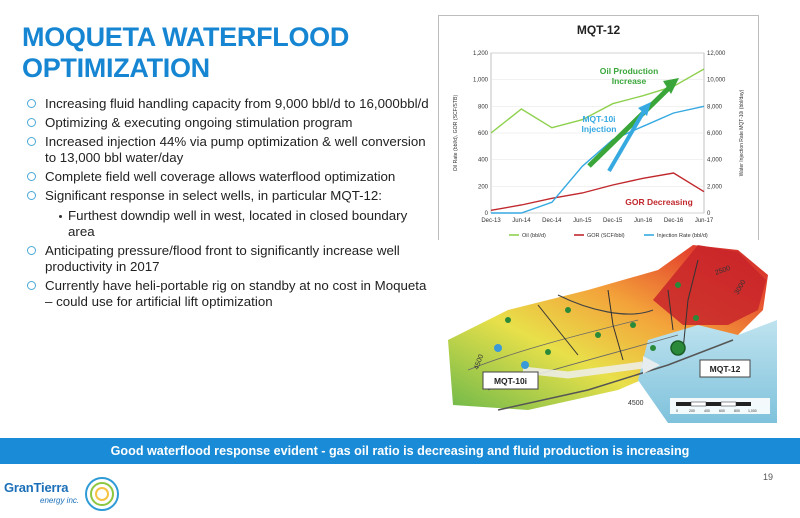 The height and width of the screenshot is (518, 800). I want to click on right-tick-label: 2,000, so click(715, 187).